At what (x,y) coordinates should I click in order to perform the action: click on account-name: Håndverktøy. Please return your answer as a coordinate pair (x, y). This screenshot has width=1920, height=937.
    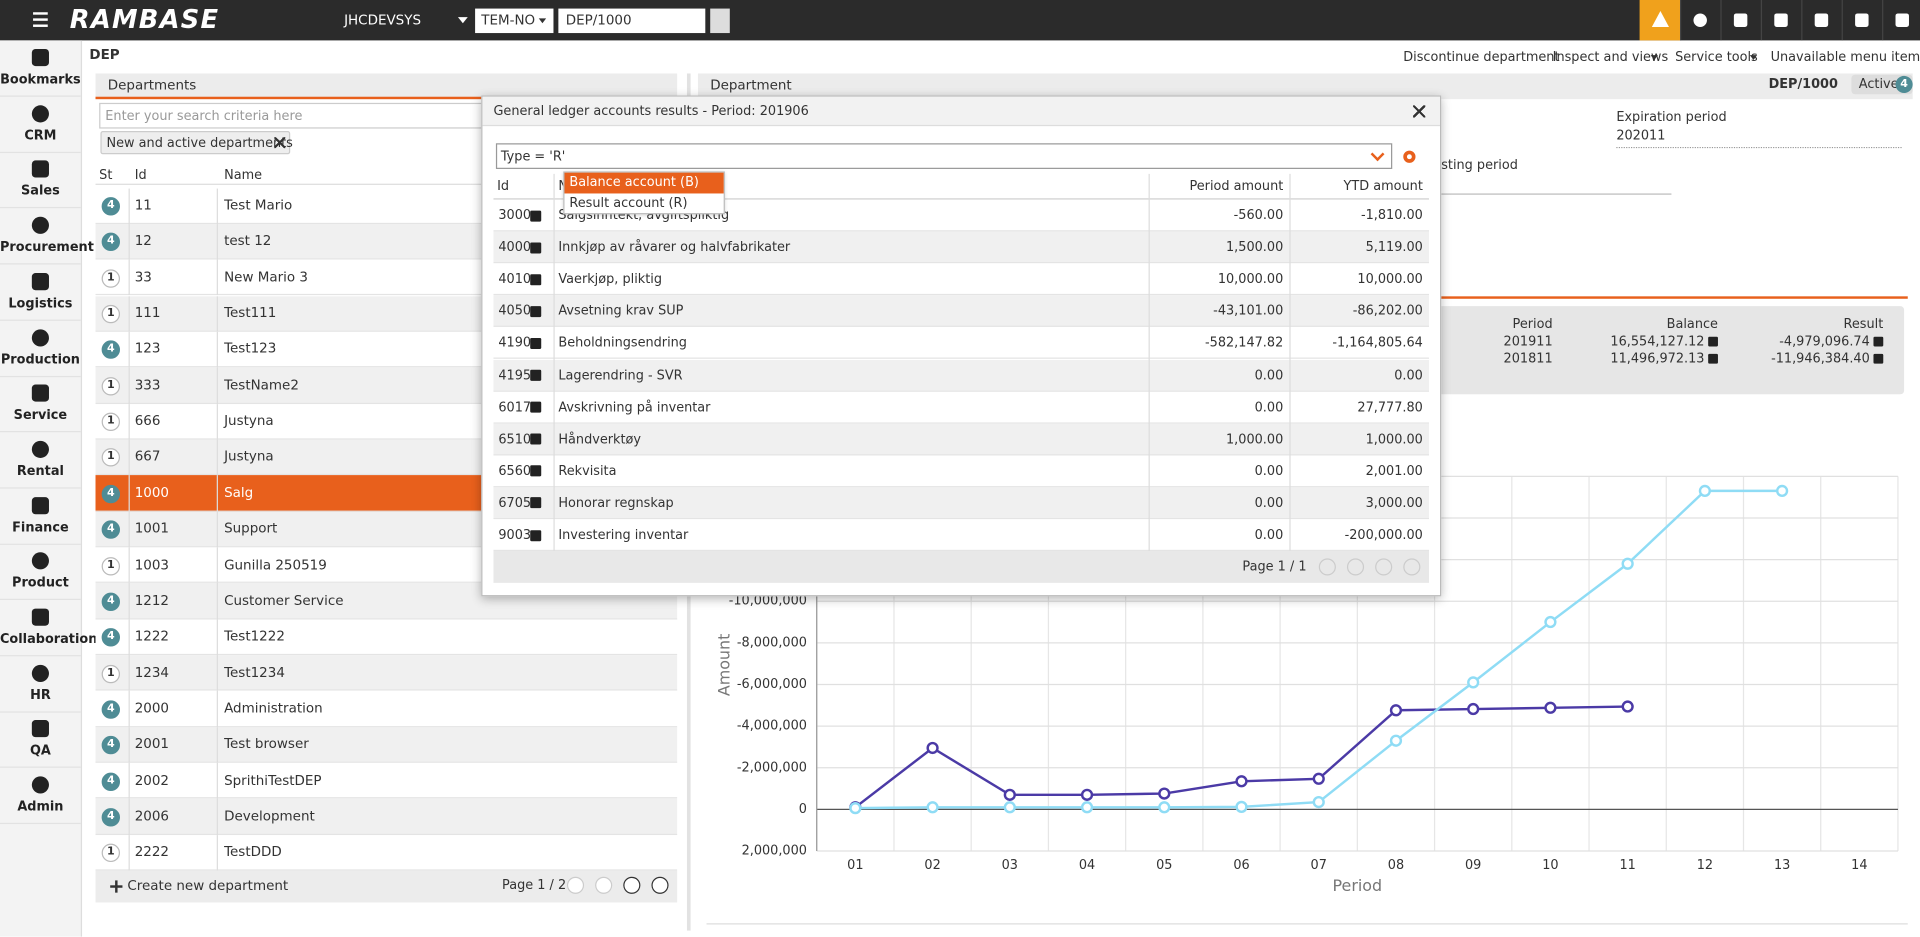
    Looking at the image, I should click on (741, 439).